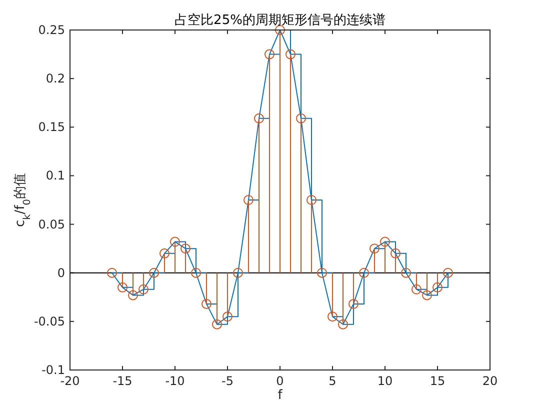 This screenshot has width=544, height=408. Describe the element at coordinates (53, 370) in the screenshot. I see `y-tick-label: -0.1` at that location.